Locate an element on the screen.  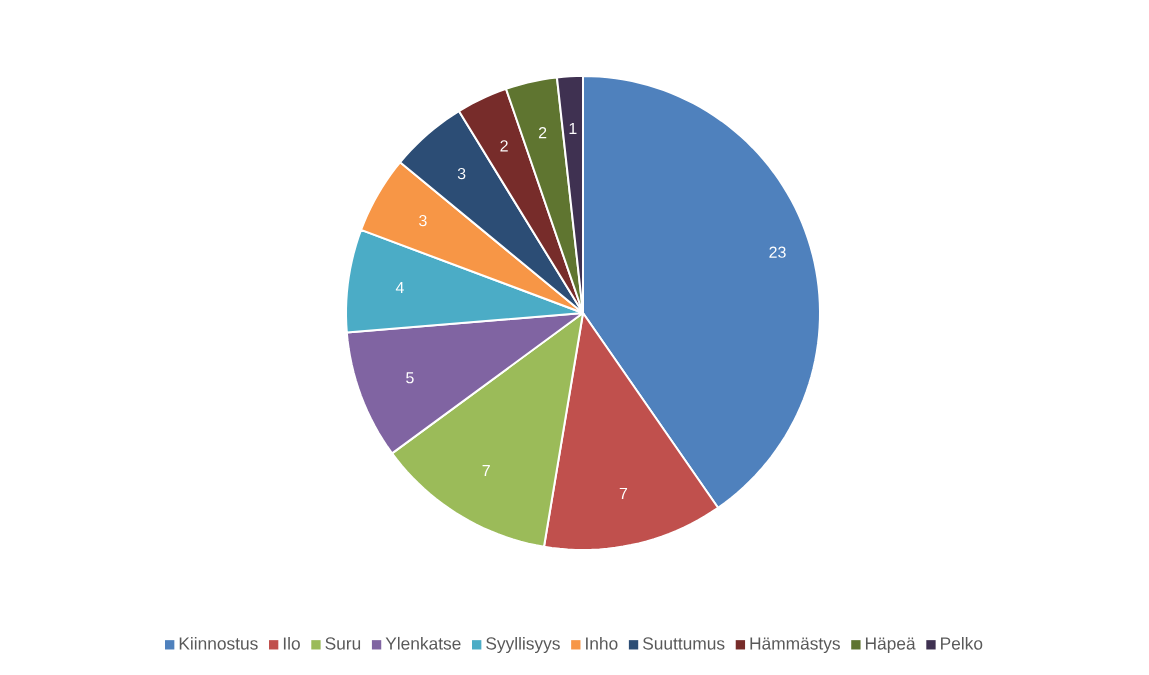
legend-label: Suuttumus is located at coordinates (684, 643).